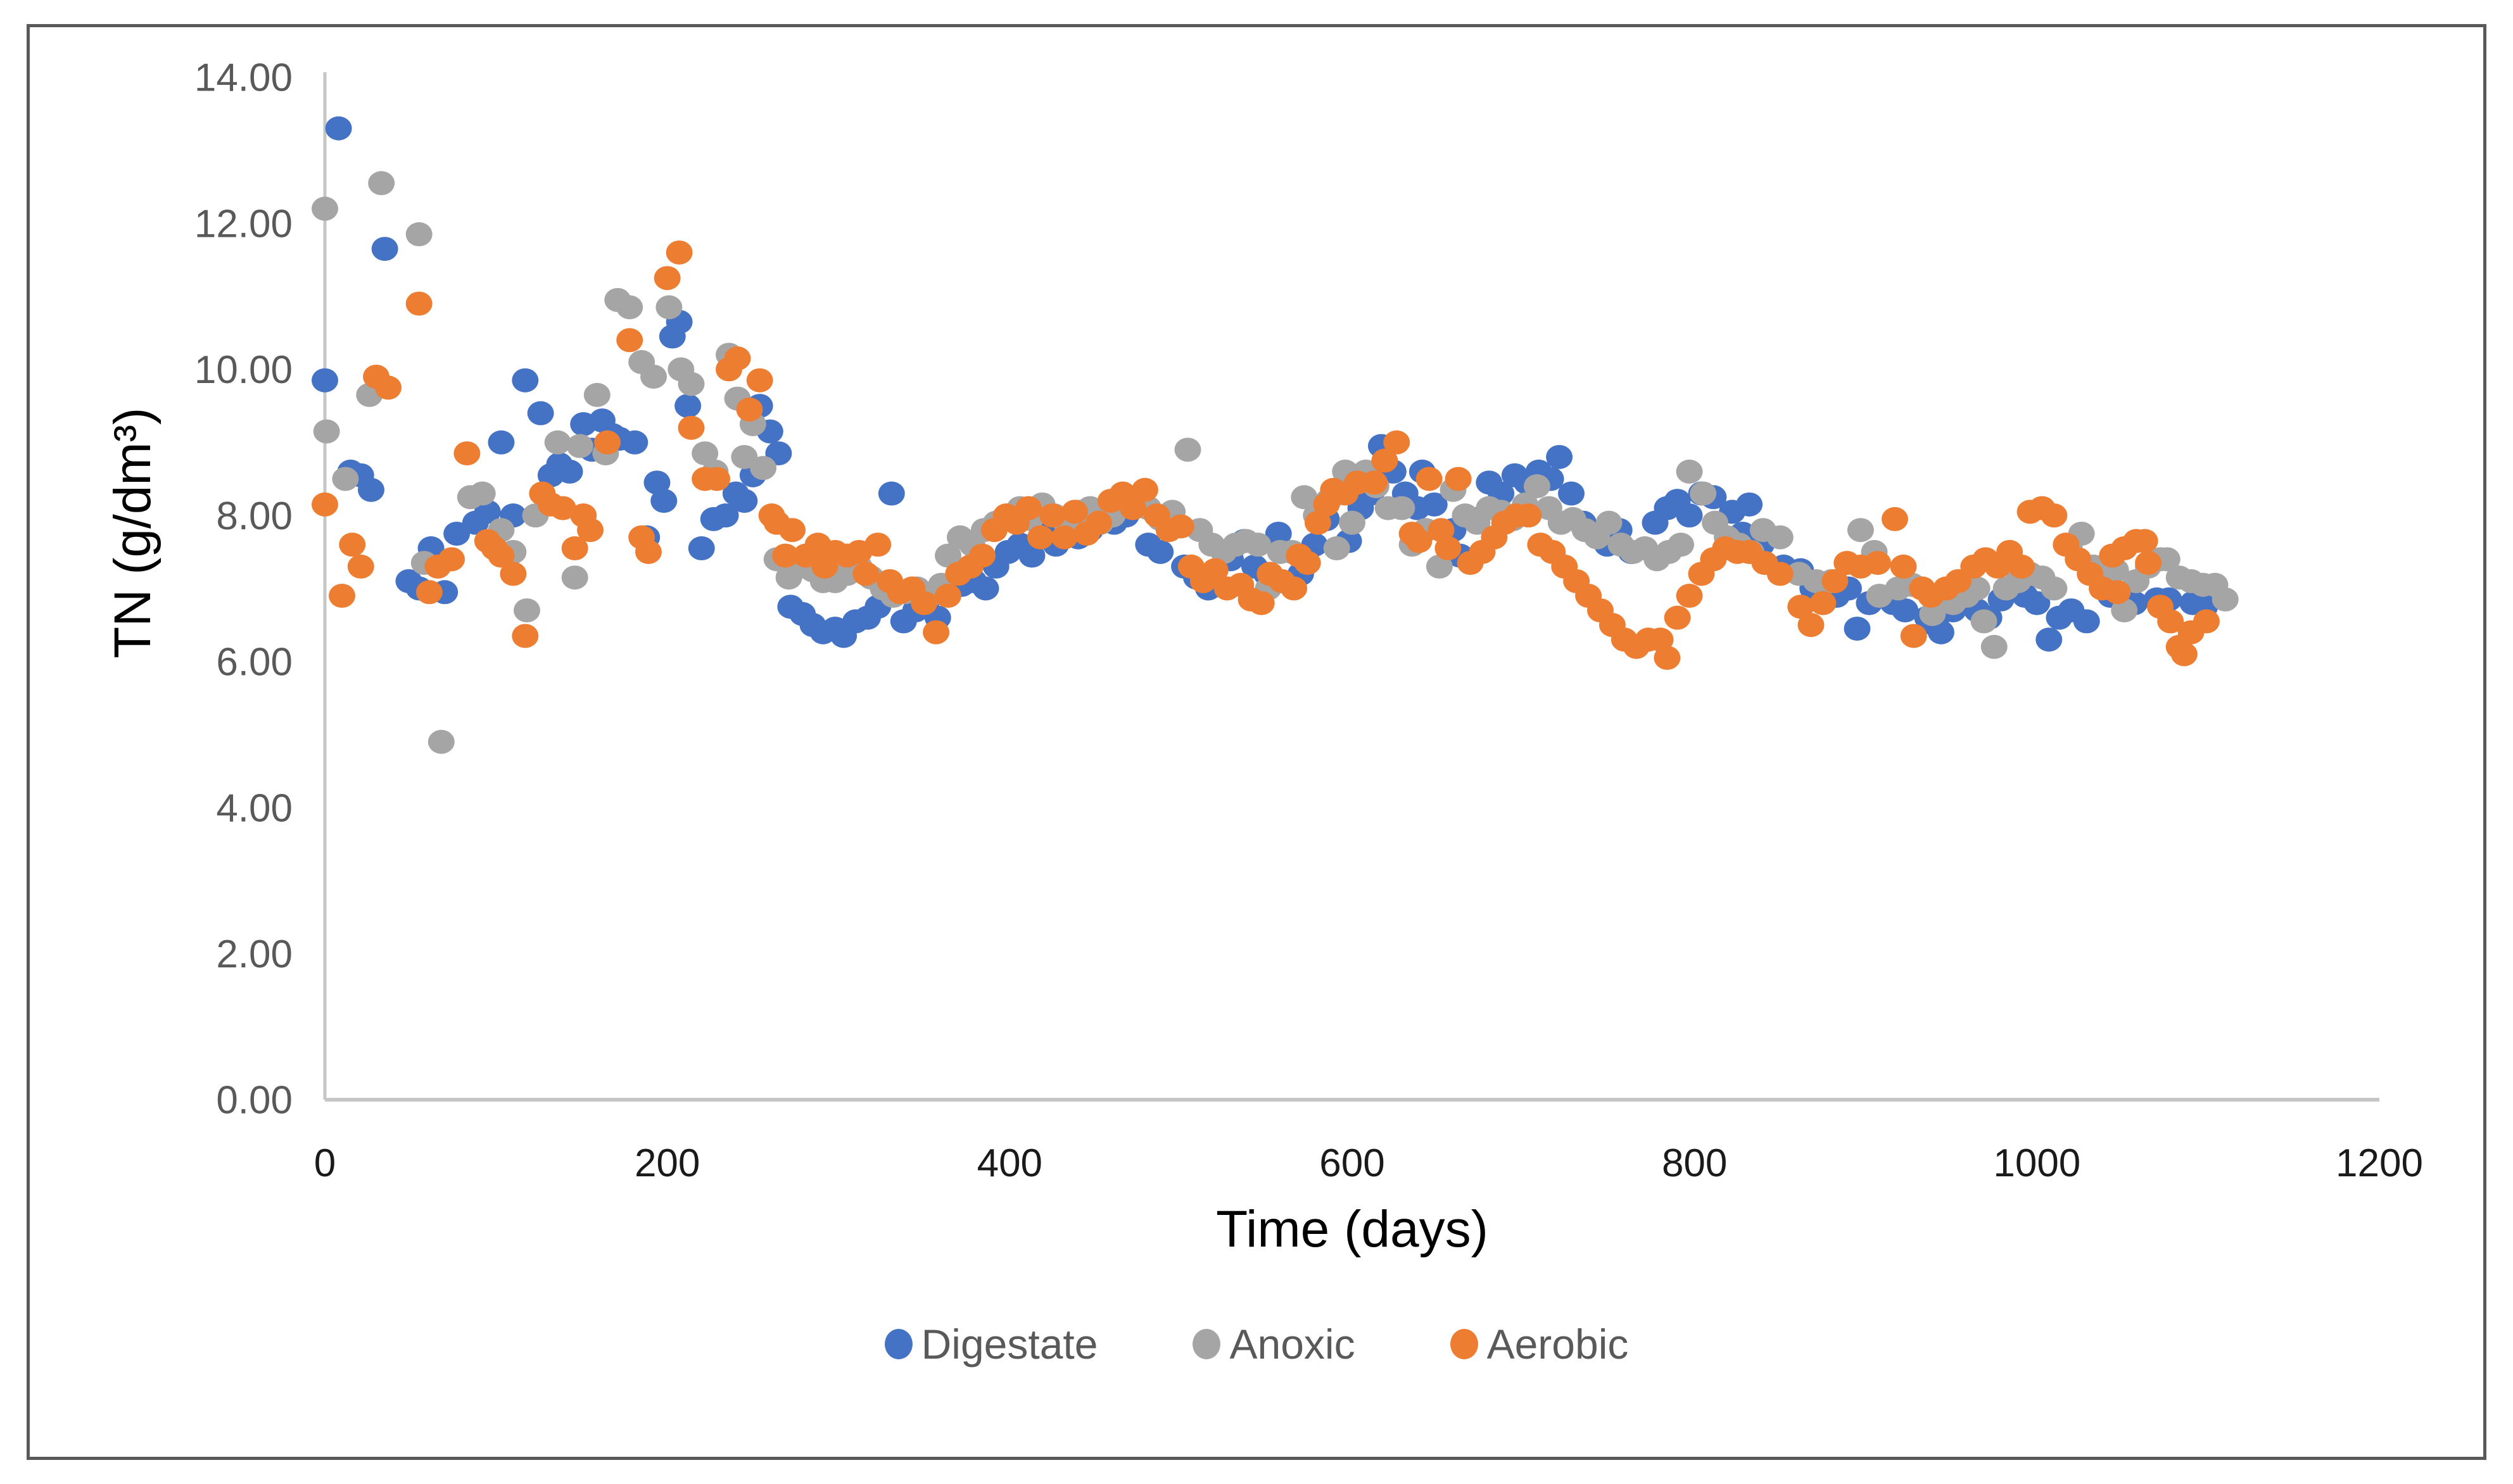  Describe the element at coordinates (2379, 1163) in the screenshot. I see `x-tick-label: 1200` at that location.